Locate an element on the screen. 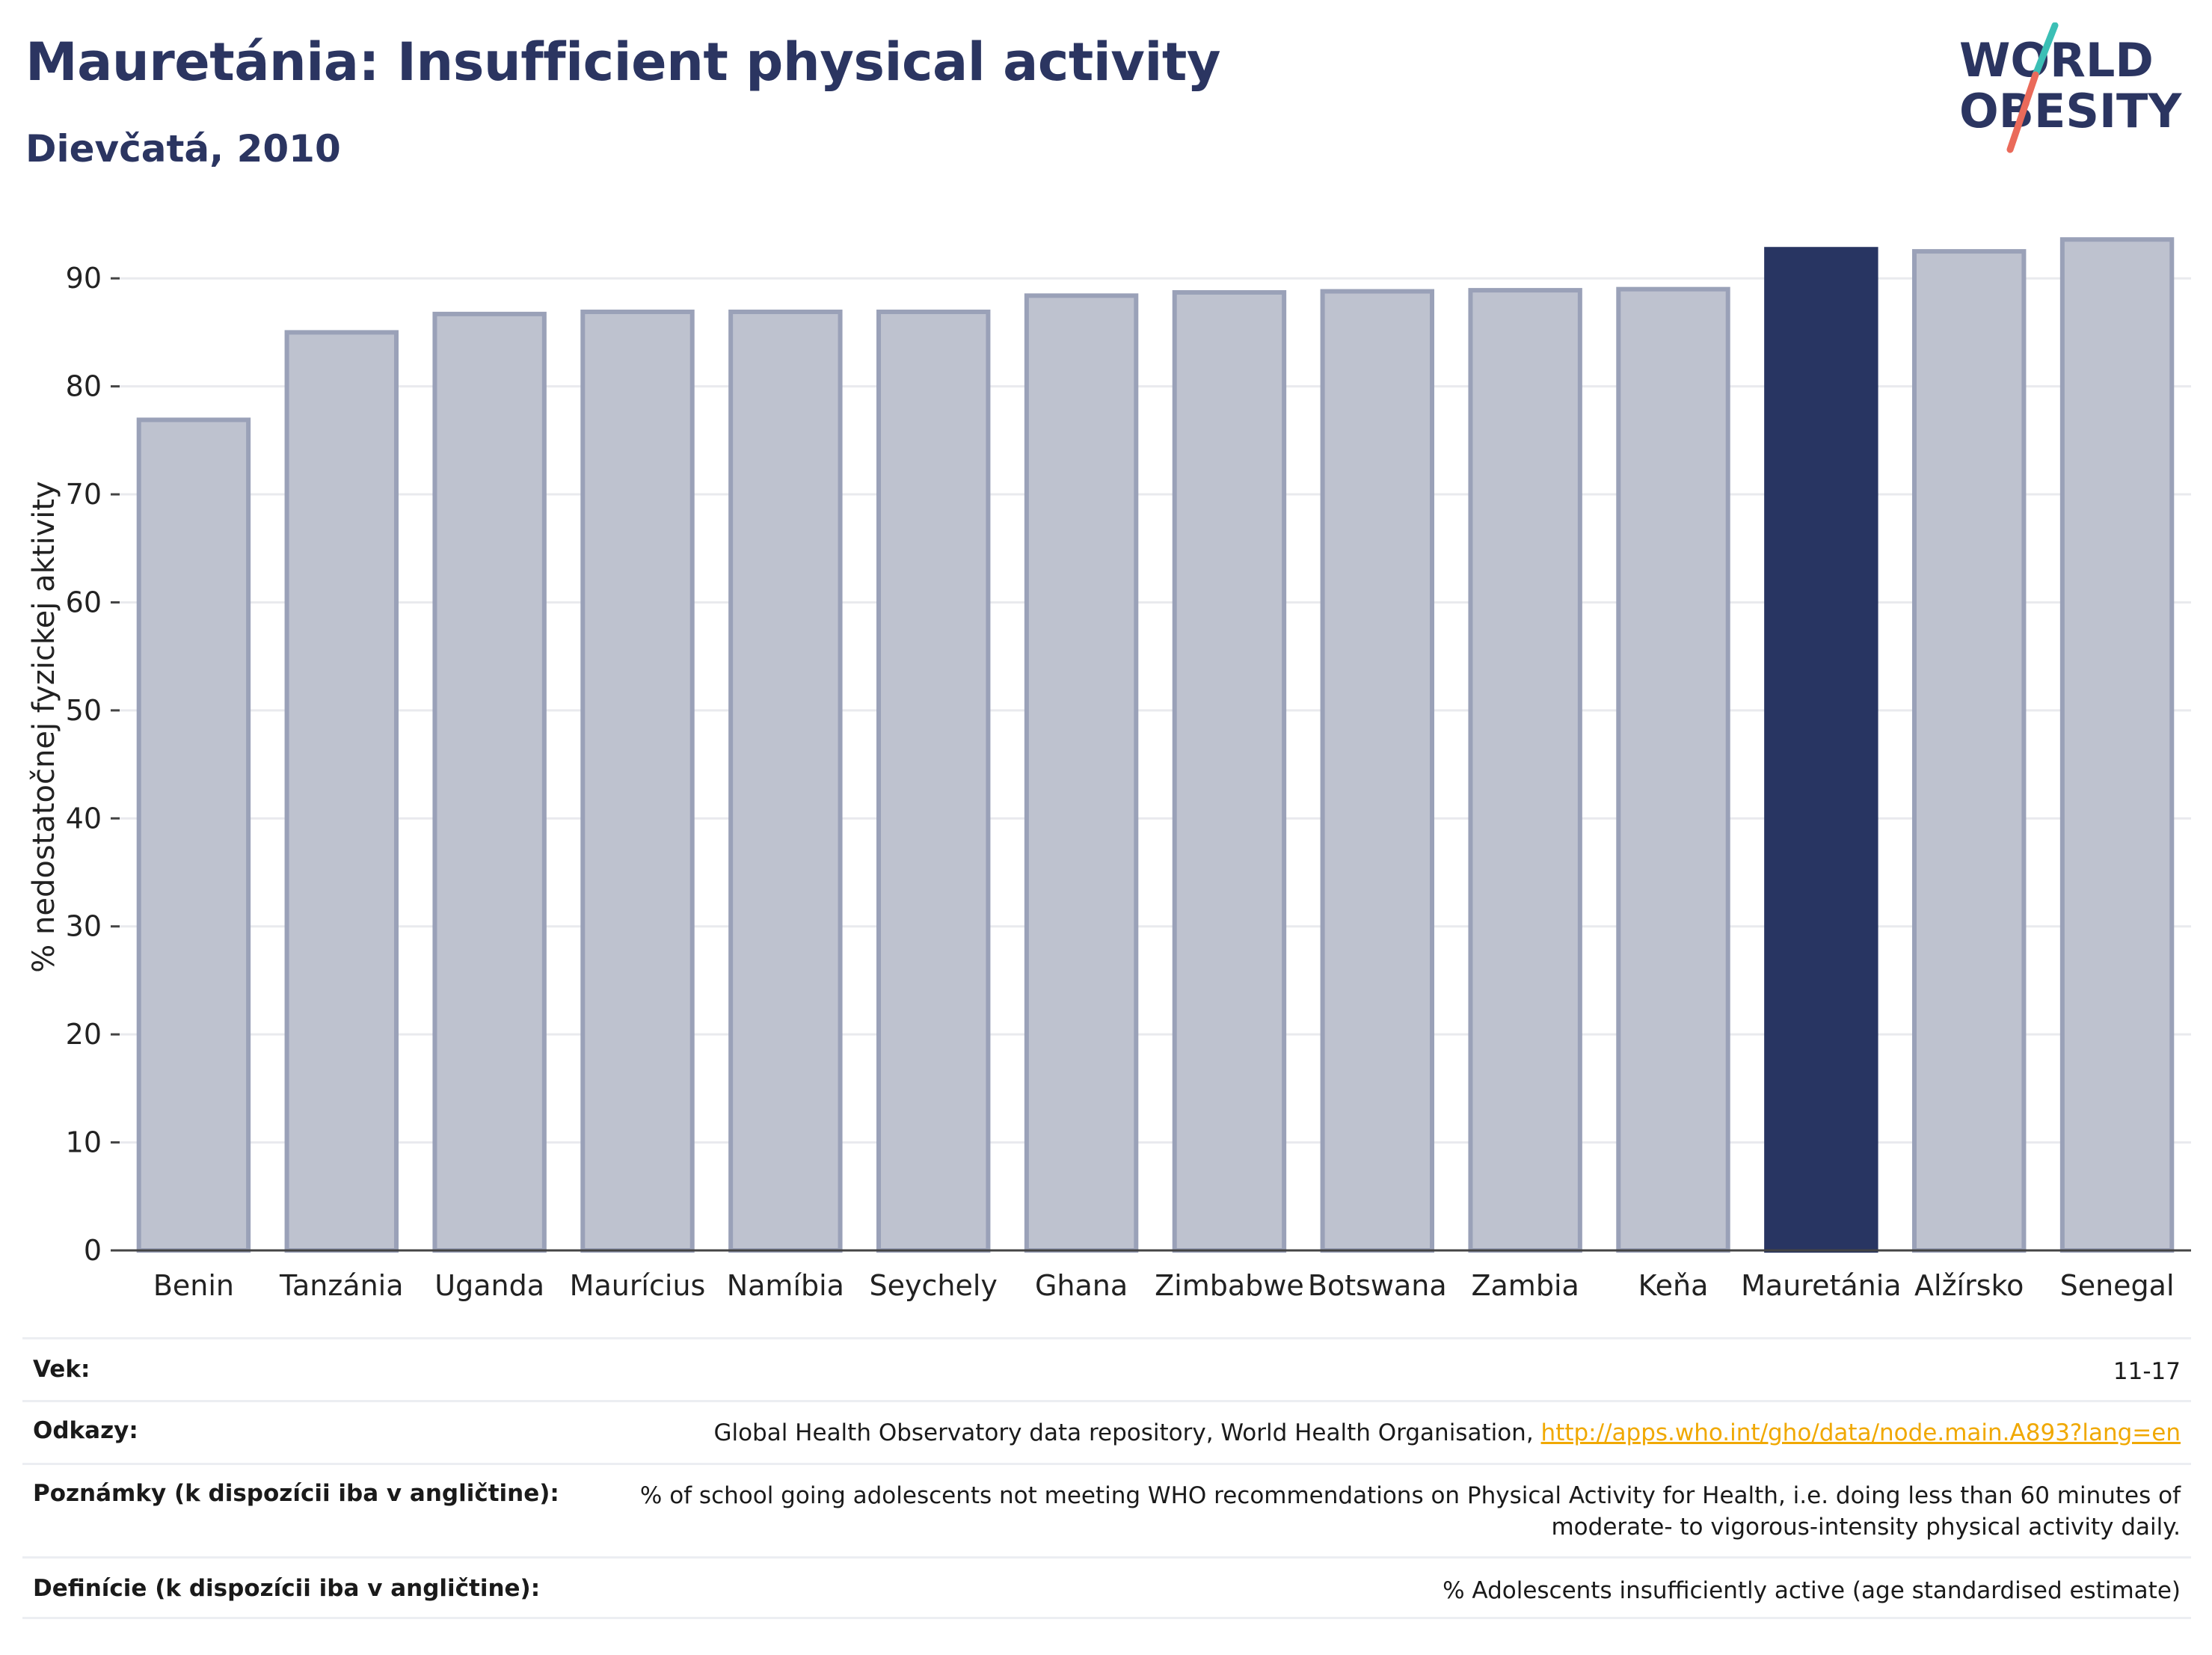 This screenshot has height=1655, width=2212. x-tick-label: Uganda is located at coordinates (489, 1285).